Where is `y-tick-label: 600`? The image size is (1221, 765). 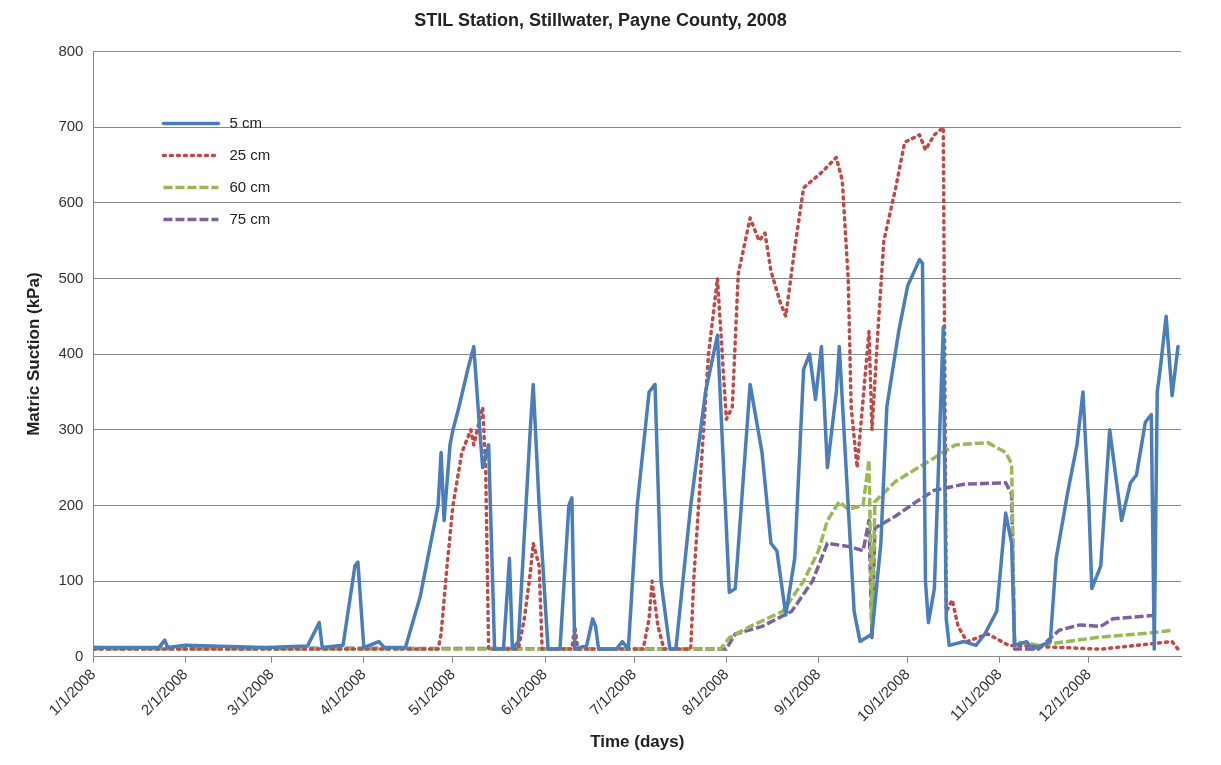
y-tick-label: 600 is located at coordinates (71, 202).